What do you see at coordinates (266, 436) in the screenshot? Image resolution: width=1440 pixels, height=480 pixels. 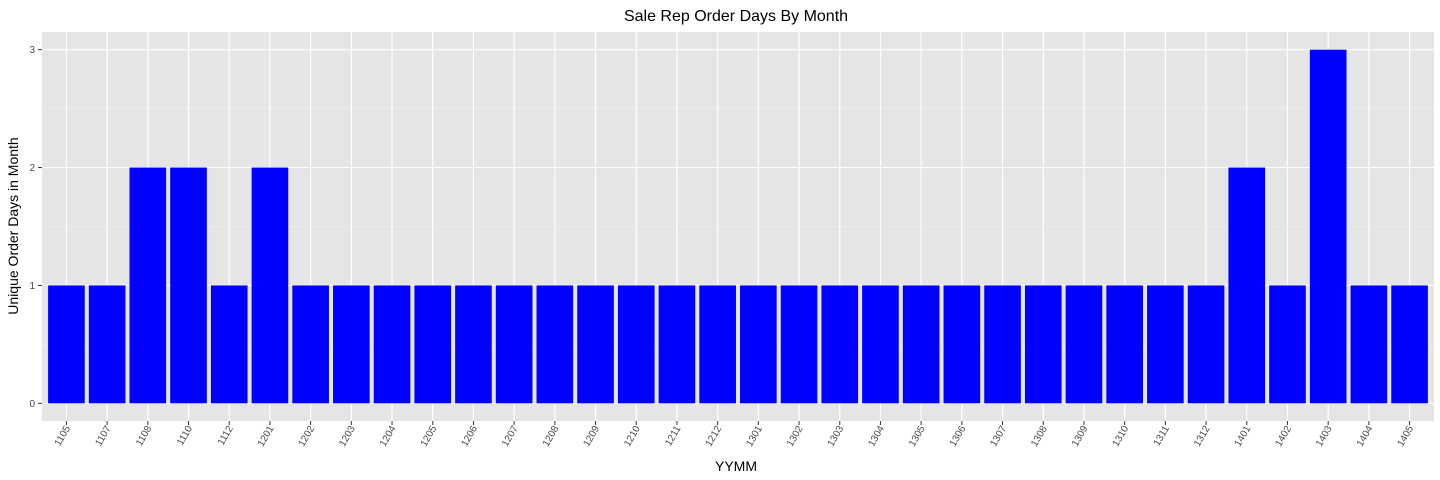 I see `x-tick-label: 1201` at bounding box center [266, 436].